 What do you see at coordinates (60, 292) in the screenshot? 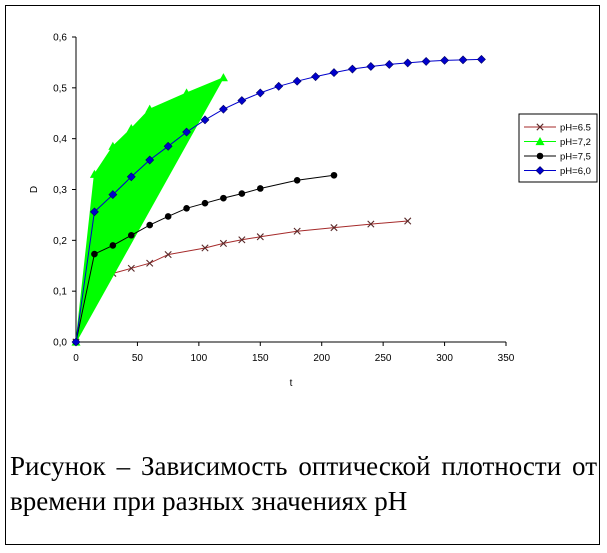
I see `y-tick-label: 0,1` at bounding box center [60, 292].